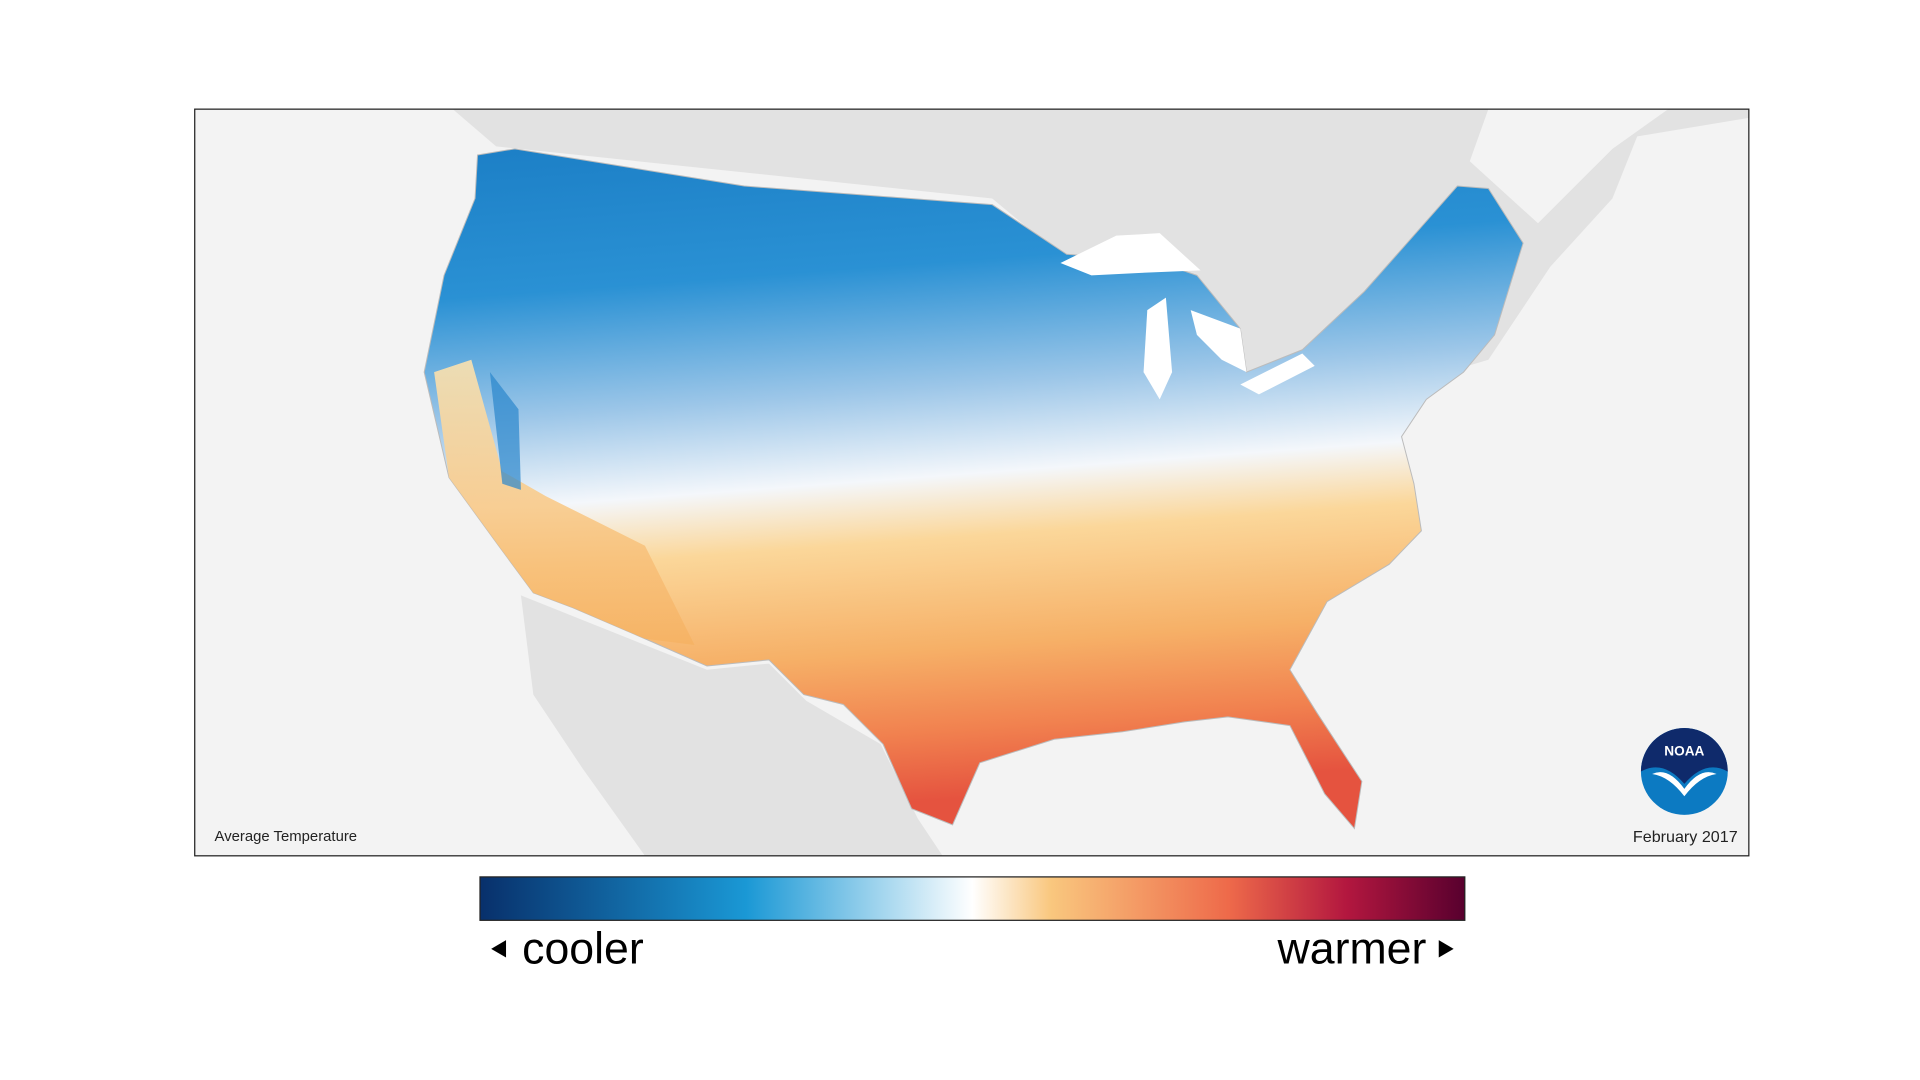  I want to click on noaa-logo: NOAA, so click(1684, 771).